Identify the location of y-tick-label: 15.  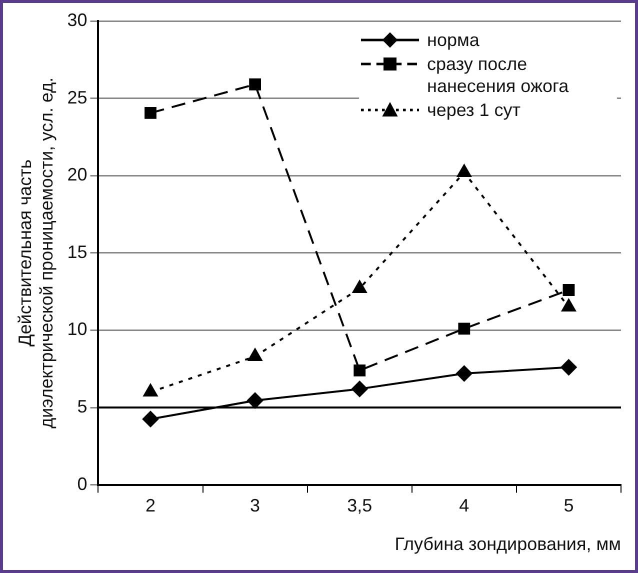
(77, 252).